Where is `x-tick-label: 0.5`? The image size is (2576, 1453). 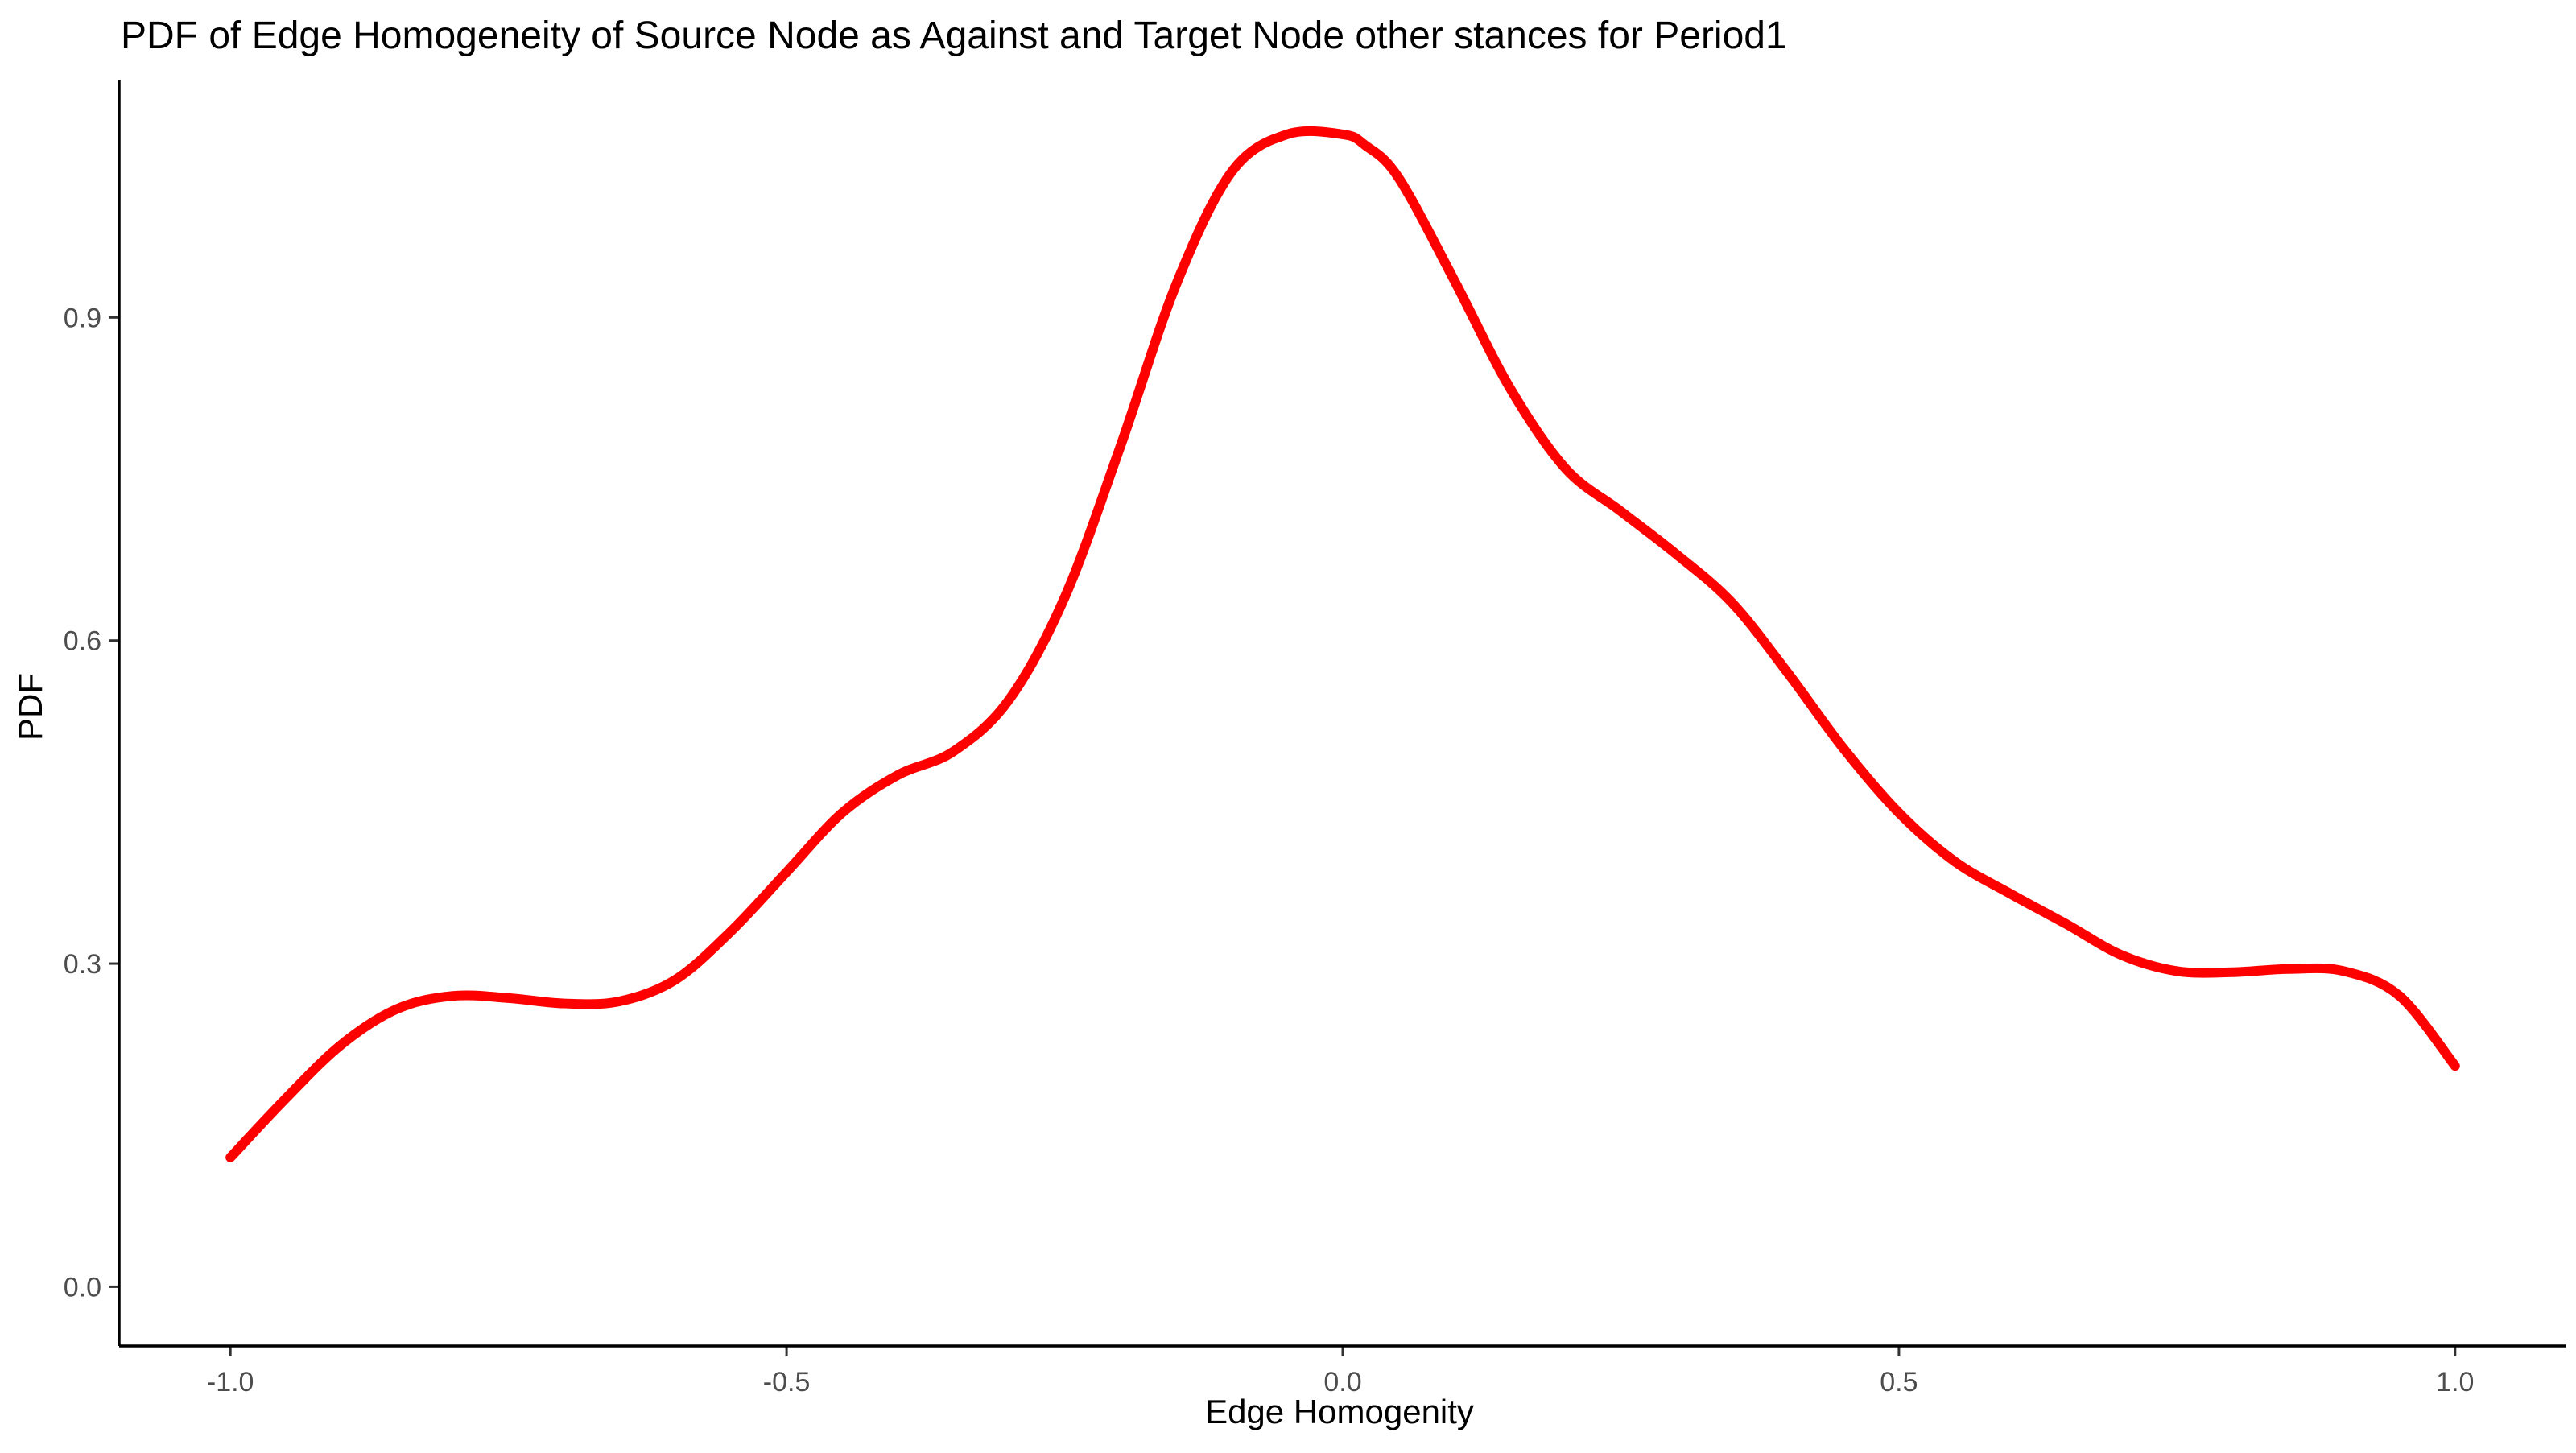 x-tick-label: 0.5 is located at coordinates (1899, 1382).